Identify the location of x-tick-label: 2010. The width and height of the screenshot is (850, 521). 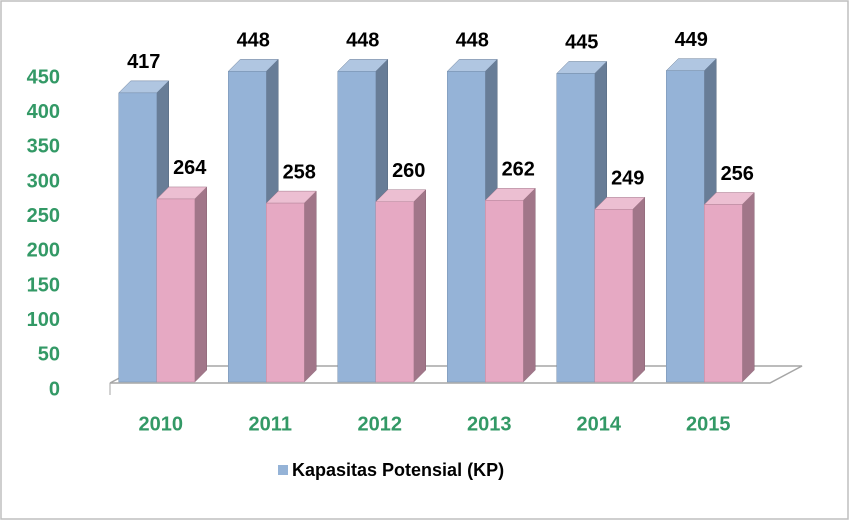
(161, 424).